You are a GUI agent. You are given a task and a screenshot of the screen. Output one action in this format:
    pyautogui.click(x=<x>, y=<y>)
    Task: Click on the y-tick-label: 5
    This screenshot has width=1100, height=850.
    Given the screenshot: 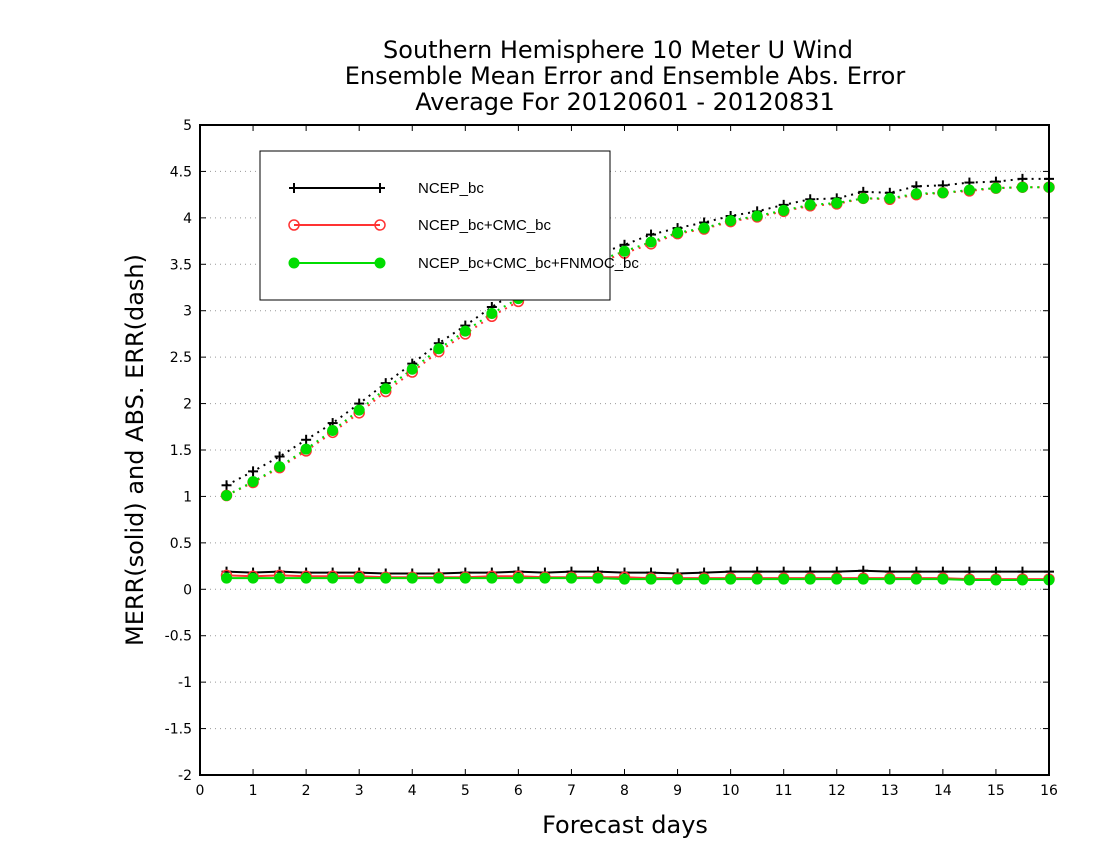 What is the action you would take?
    pyautogui.click(x=187, y=126)
    